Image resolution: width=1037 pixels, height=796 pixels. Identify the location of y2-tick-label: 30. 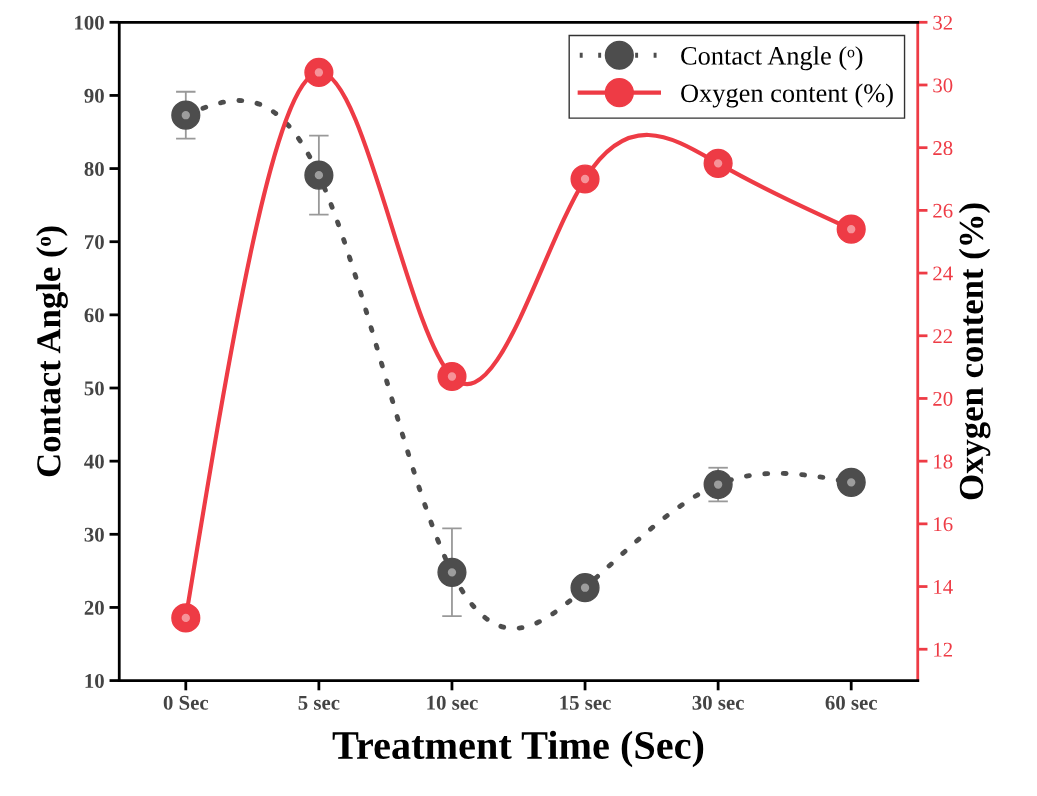
(943, 85).